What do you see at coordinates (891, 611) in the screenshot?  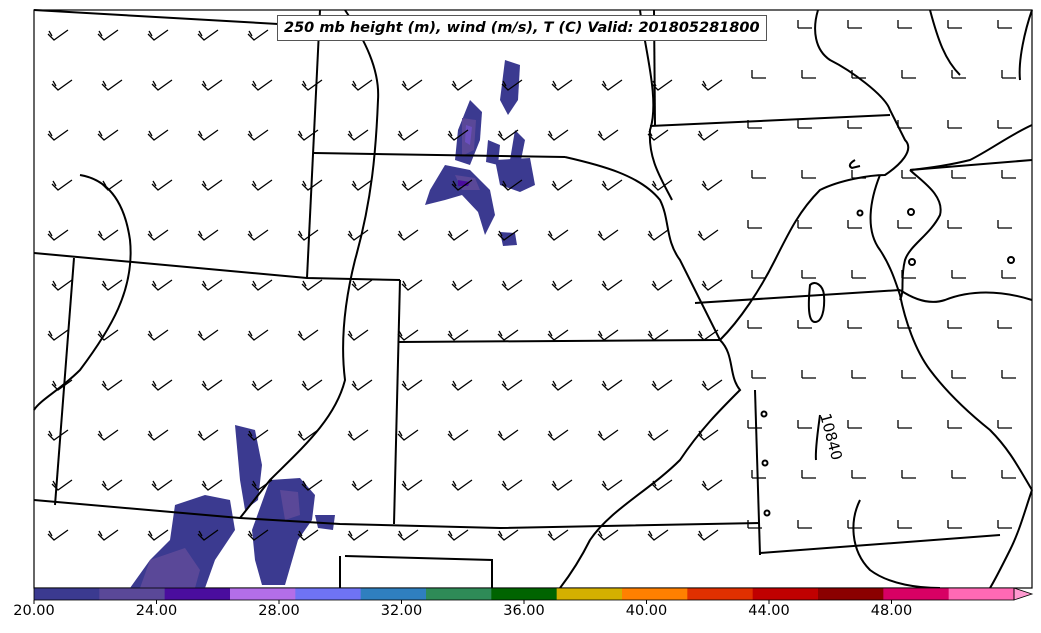 I see `colorbar-tick-label: 48.00` at bounding box center [891, 611].